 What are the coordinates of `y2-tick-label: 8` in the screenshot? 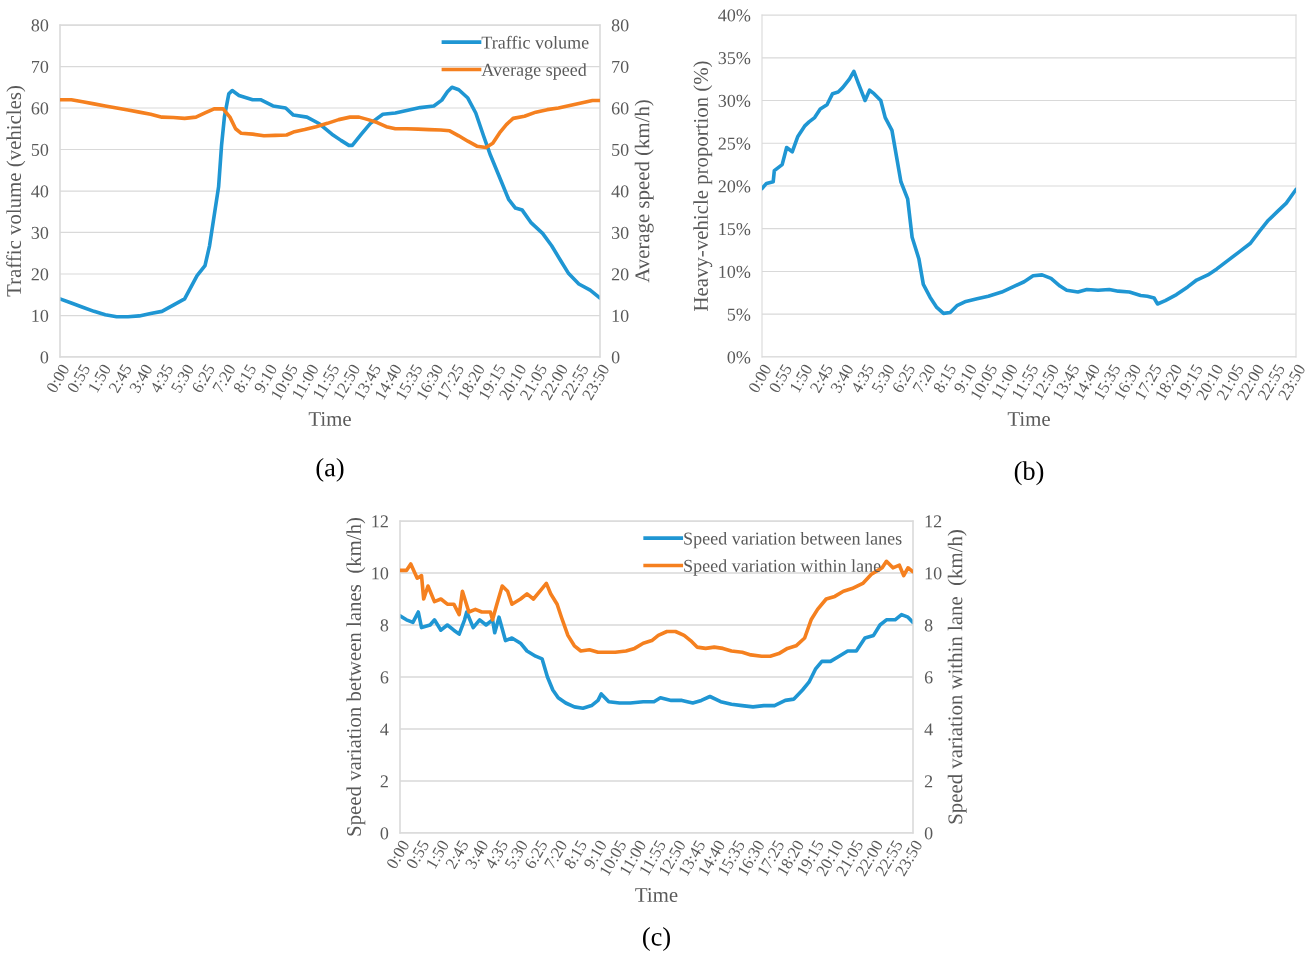 It's located at (928, 625).